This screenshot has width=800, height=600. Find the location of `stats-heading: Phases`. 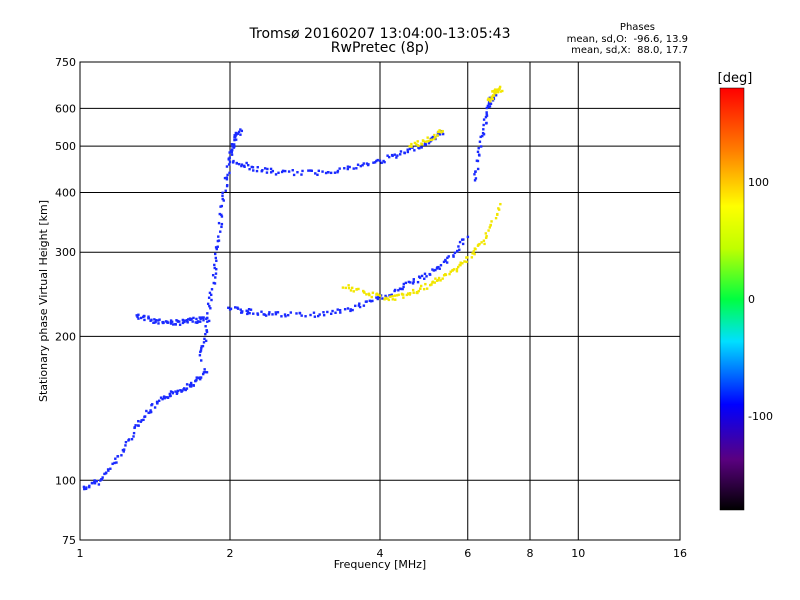

stats-heading: Phases is located at coordinates (637, 27).